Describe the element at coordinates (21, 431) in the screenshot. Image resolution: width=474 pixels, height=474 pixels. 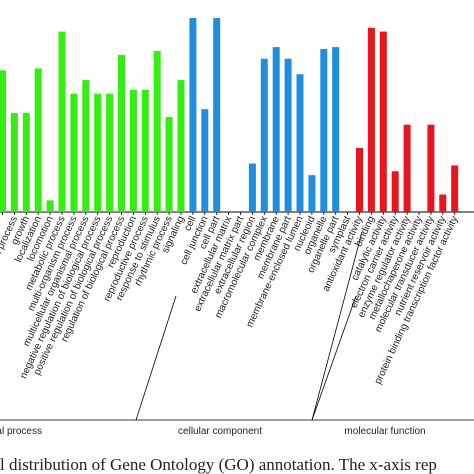
I see `group-label: biological process` at that location.